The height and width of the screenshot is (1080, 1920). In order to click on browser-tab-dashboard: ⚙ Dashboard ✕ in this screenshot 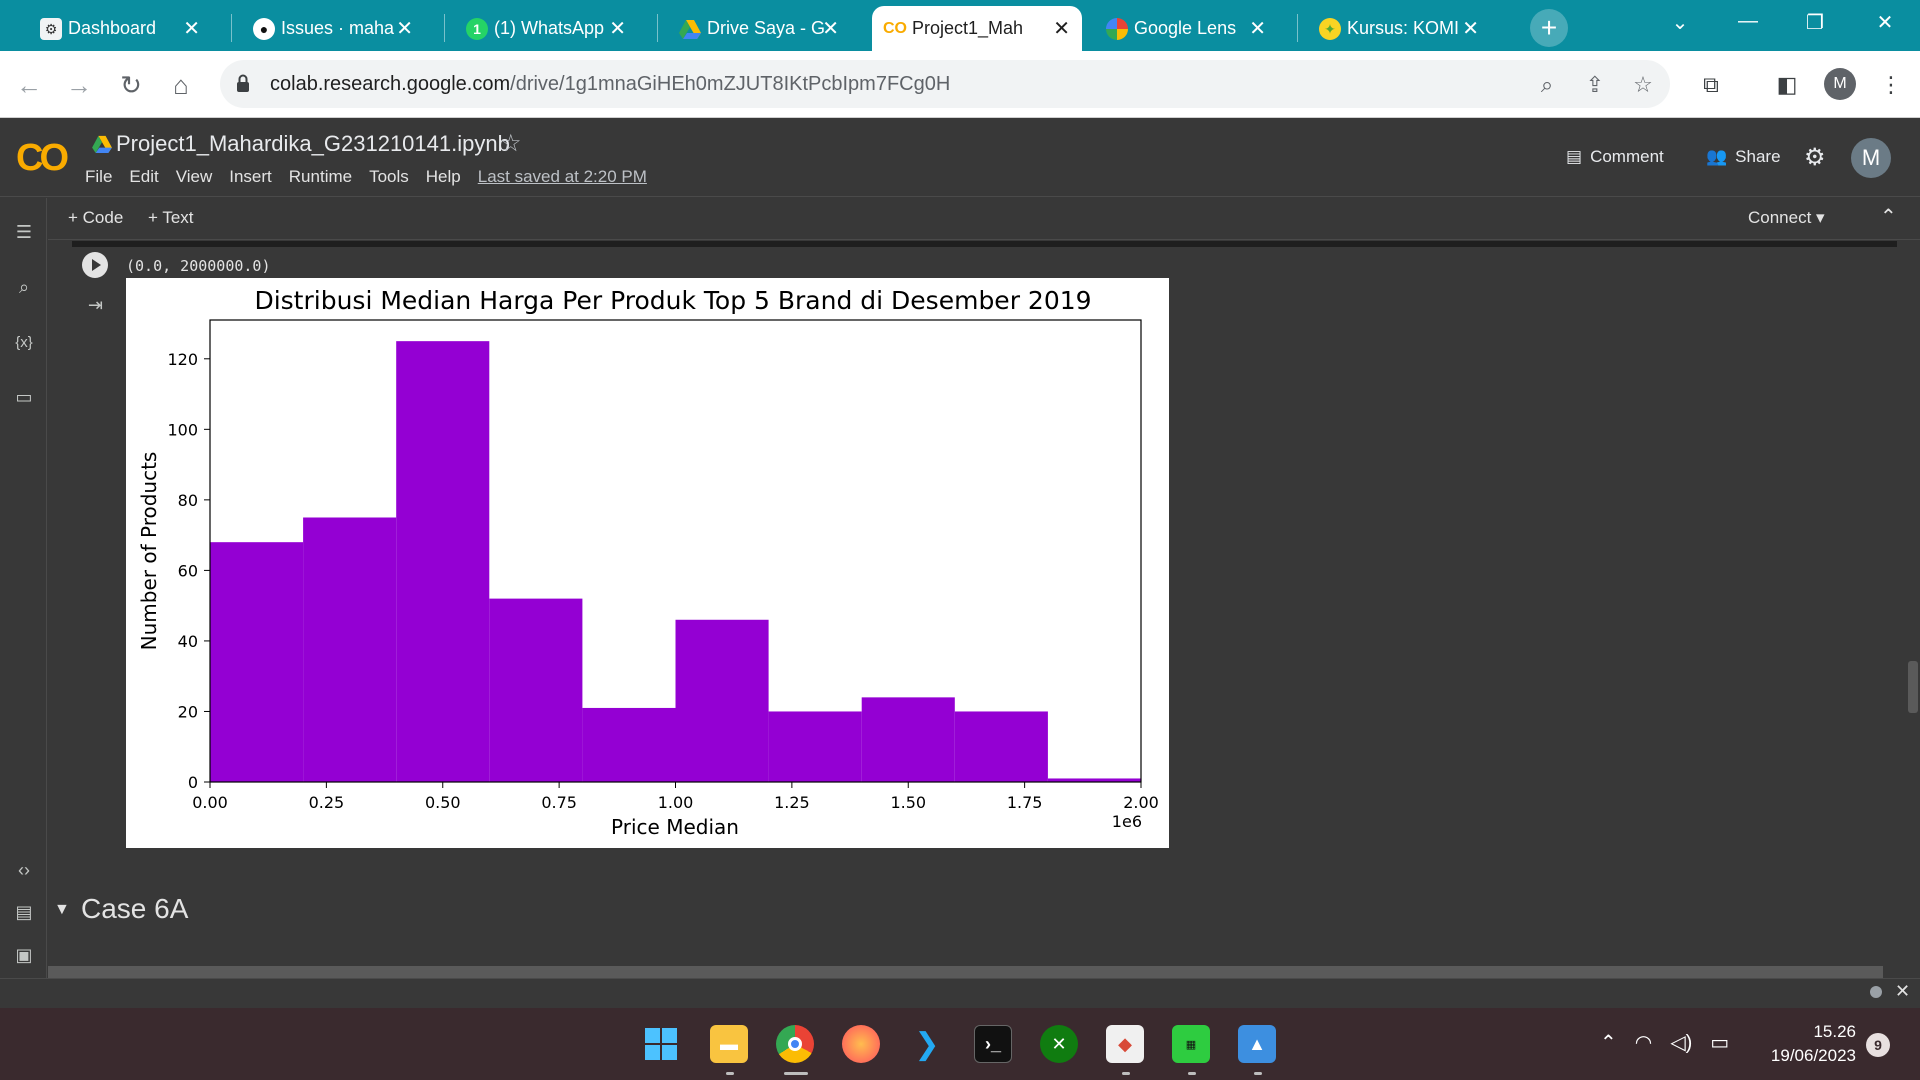, I will do `click(120, 28)`.